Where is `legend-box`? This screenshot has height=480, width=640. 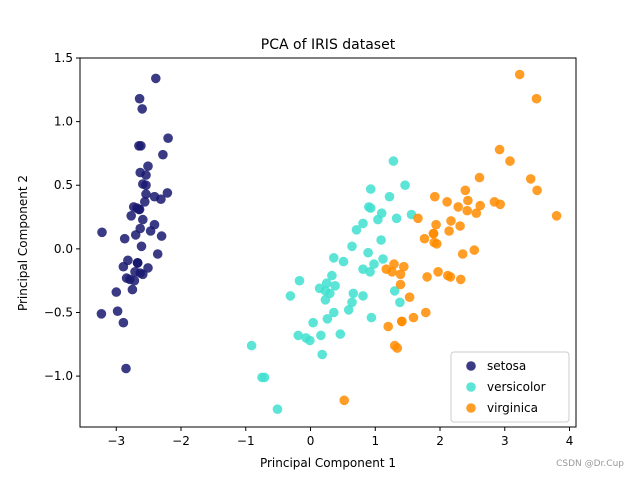 legend-box is located at coordinates (510, 387).